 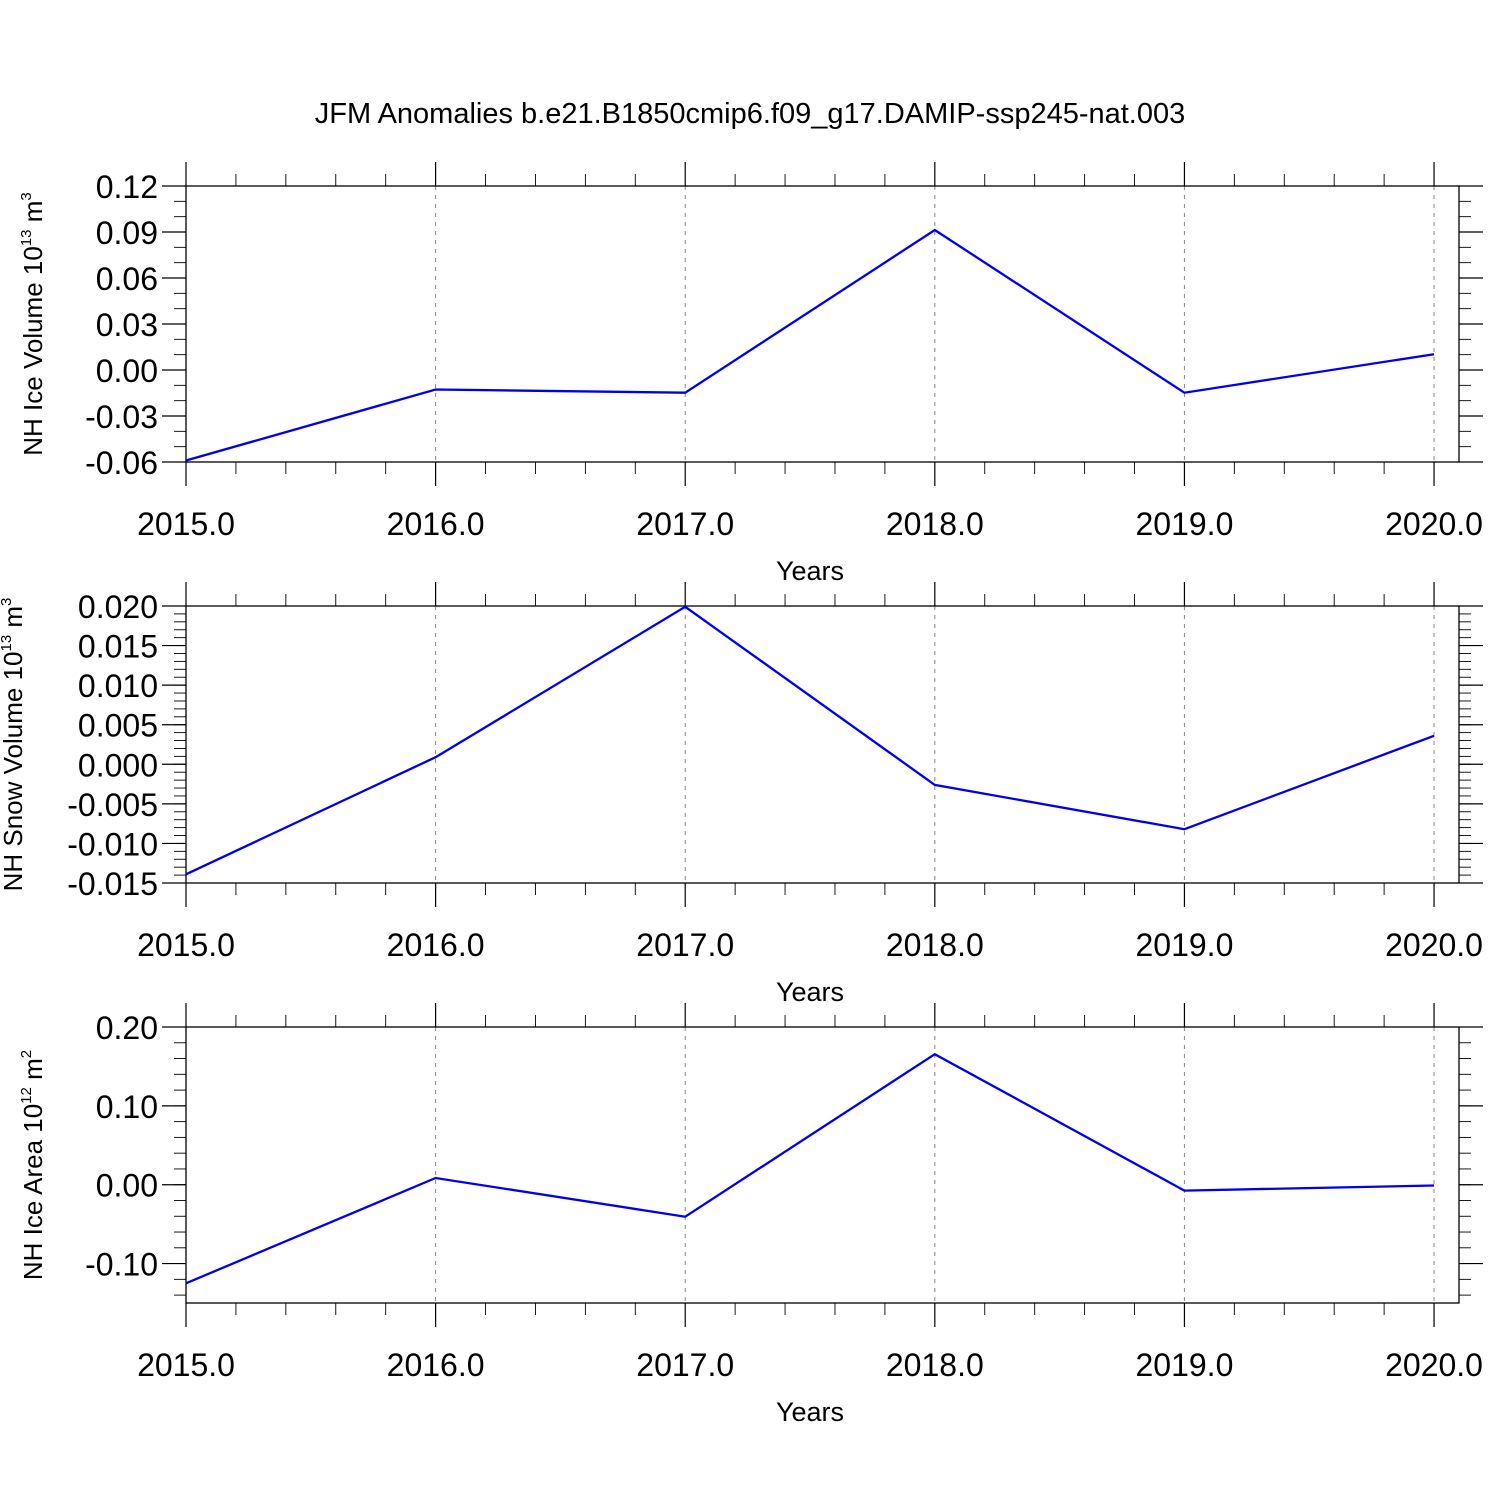 I want to click on y-tick-label: -0.03, so click(x=121, y=417).